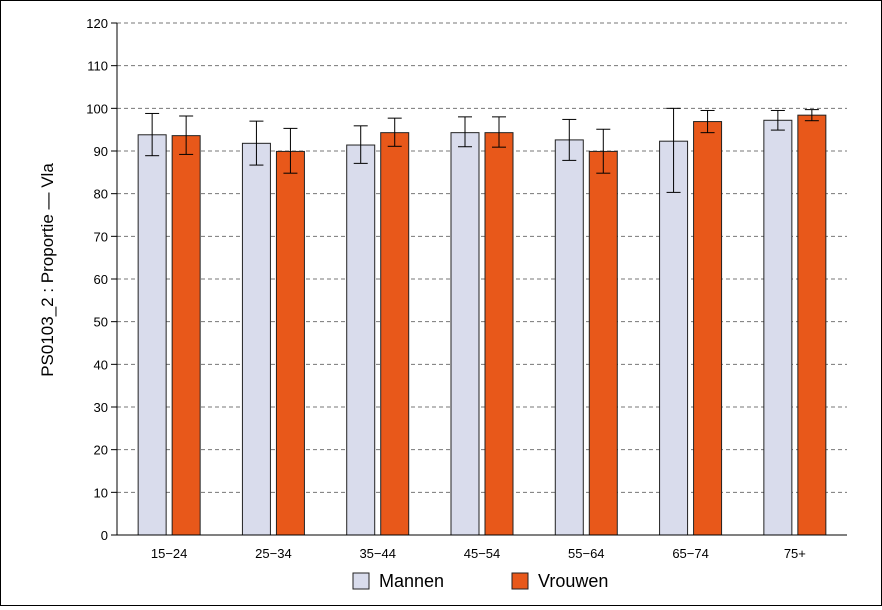 This screenshot has width=882, height=610. Describe the element at coordinates (97, 23) in the screenshot. I see `y-tick-label: 120` at that location.